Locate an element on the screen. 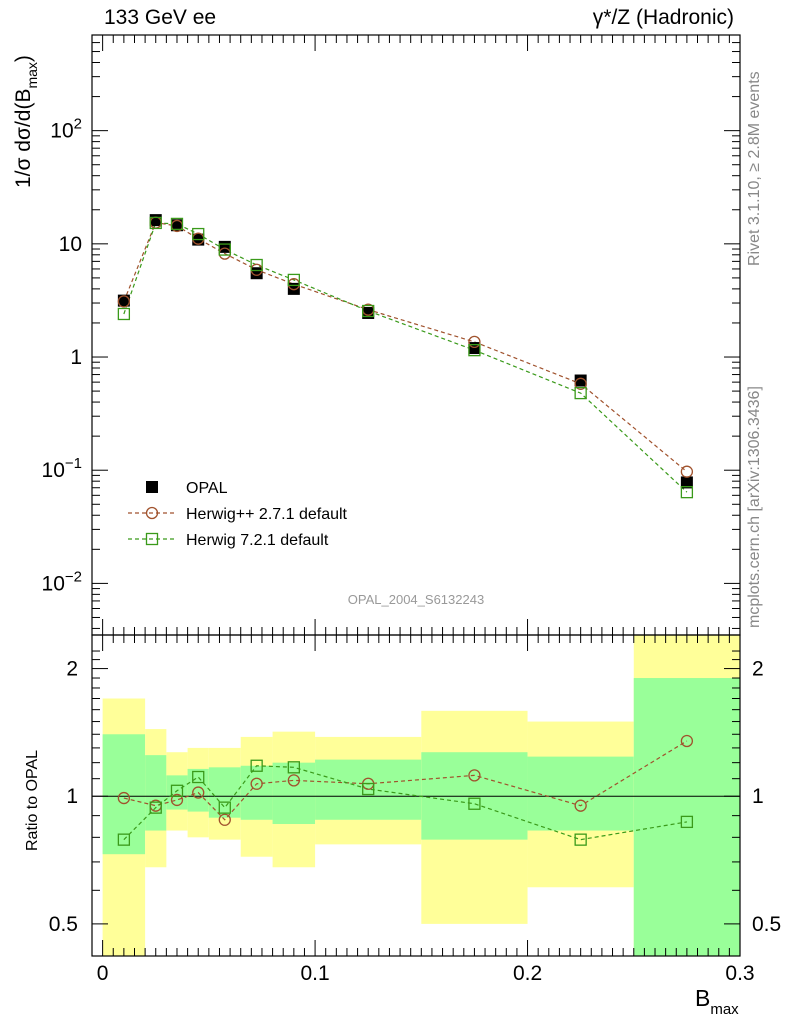  legend-label: Herwig 7.2.1 default is located at coordinates (257, 540).